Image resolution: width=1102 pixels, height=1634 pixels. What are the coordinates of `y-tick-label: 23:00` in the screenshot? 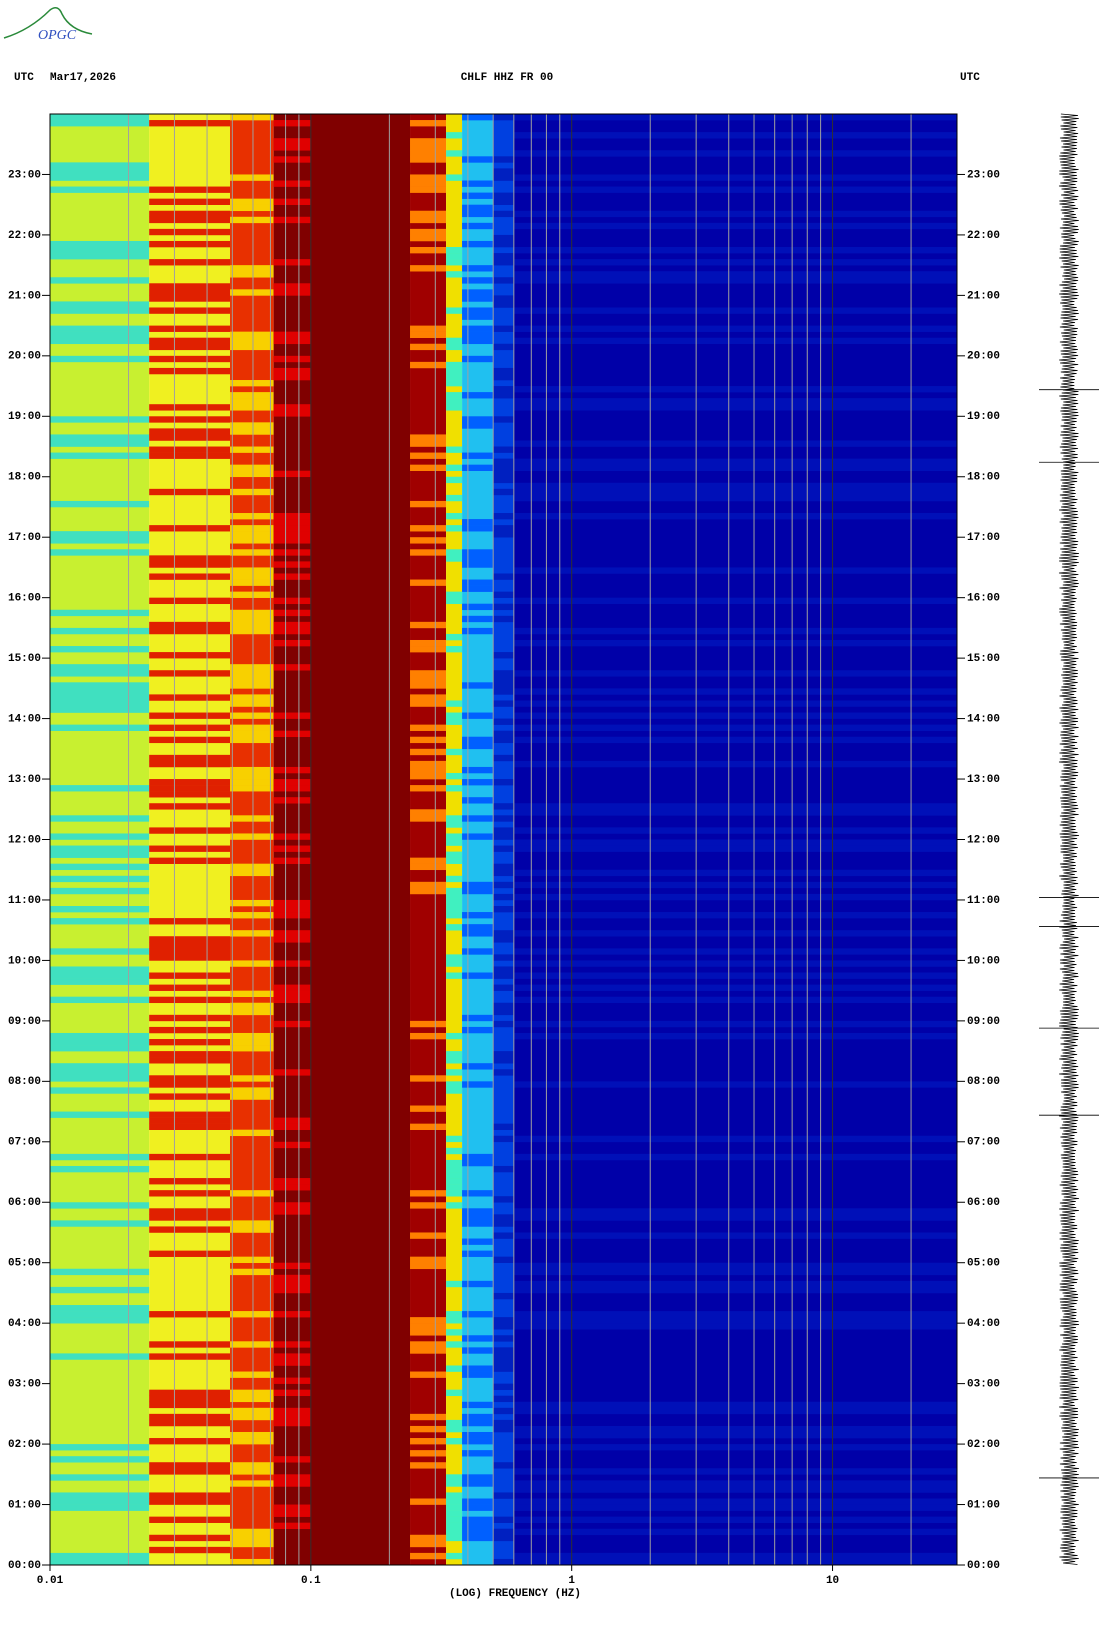 It's located at (24, 175).